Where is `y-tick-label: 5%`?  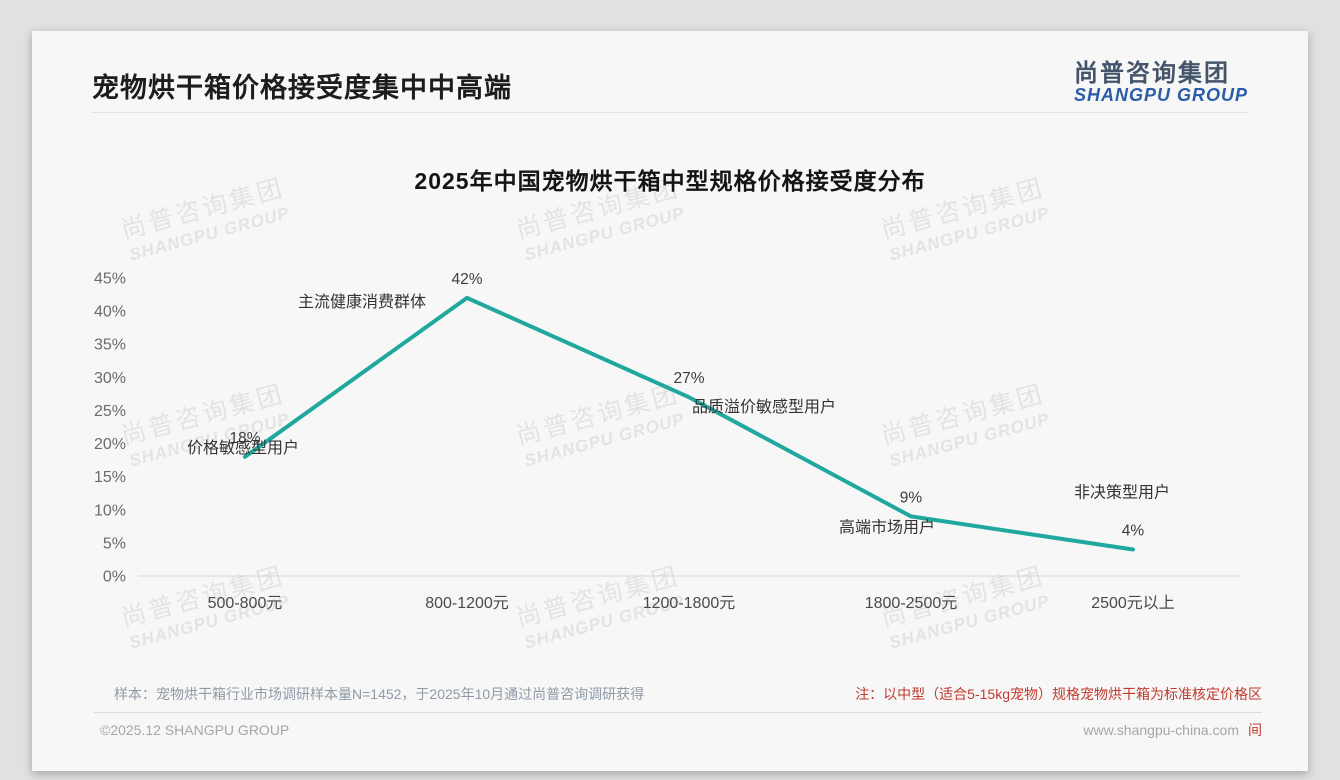 y-tick-label: 5% is located at coordinates (114, 543).